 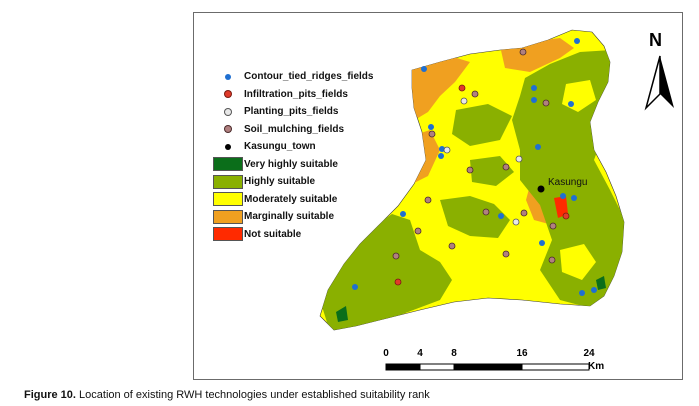 I want to click on legend-label: Soil_mulching_fields, so click(x=294, y=129).